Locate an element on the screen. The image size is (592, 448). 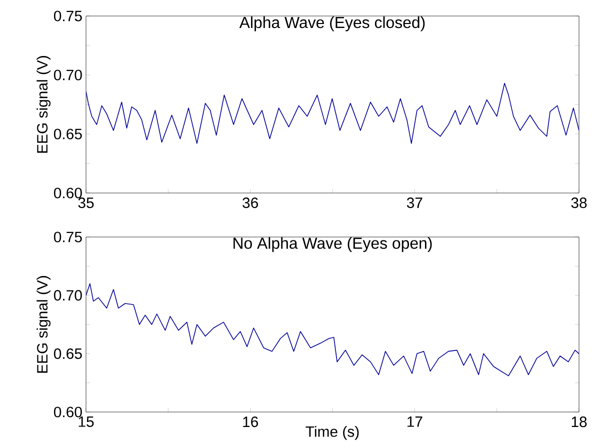
x-axis-title: Time (s) is located at coordinates (332, 433).